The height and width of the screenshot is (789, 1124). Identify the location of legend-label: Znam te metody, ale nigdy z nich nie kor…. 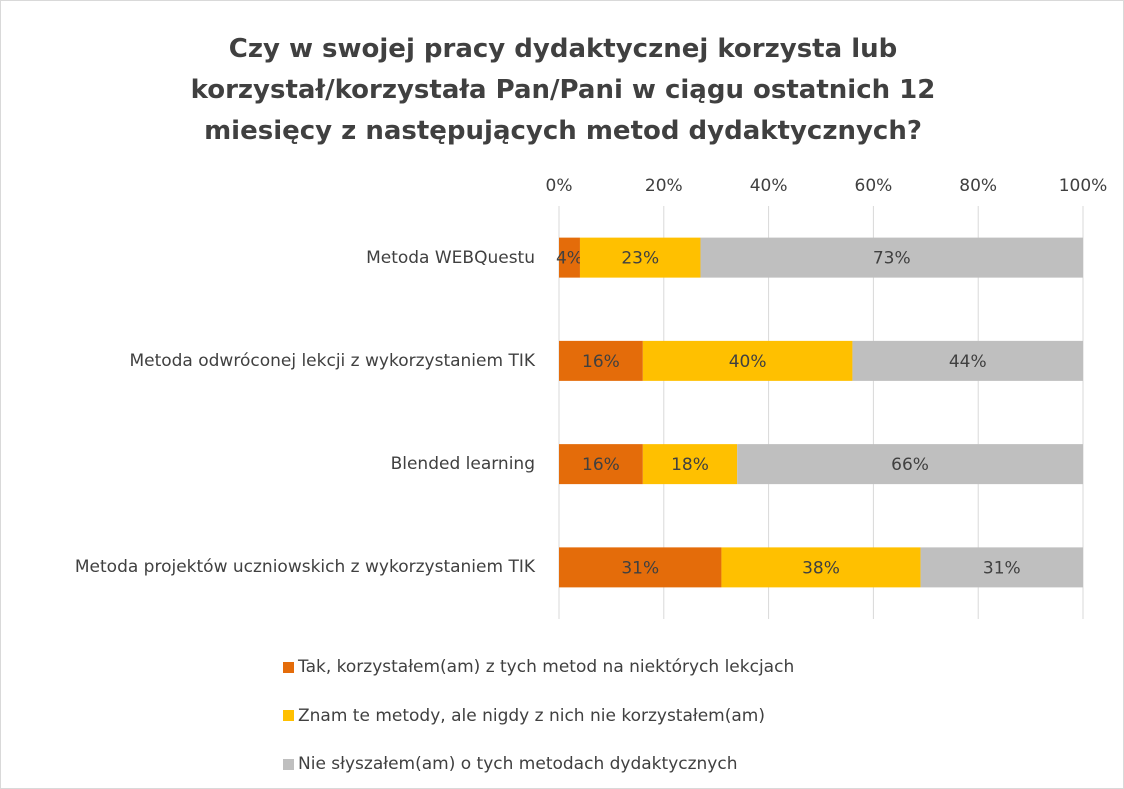
(531, 715).